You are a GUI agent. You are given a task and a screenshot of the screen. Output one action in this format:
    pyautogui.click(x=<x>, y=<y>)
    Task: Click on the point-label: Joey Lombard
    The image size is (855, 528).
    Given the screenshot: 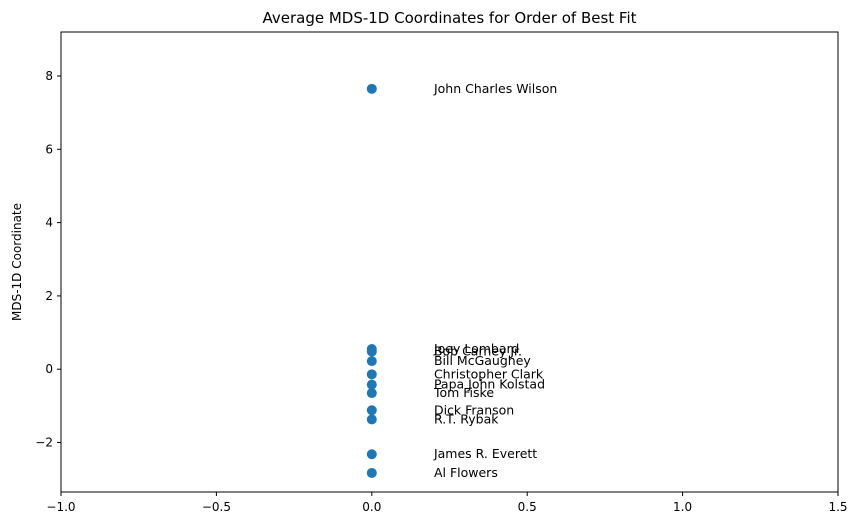 What is the action you would take?
    pyautogui.click(x=476, y=348)
    